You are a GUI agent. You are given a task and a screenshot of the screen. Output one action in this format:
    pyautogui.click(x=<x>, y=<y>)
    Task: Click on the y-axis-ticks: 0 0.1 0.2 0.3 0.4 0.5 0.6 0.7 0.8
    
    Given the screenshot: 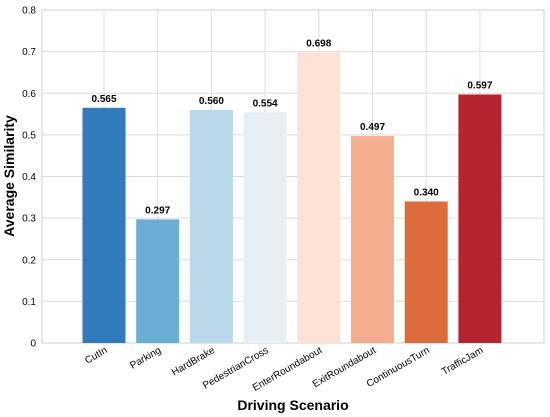 What is the action you would take?
    pyautogui.click(x=29, y=178)
    